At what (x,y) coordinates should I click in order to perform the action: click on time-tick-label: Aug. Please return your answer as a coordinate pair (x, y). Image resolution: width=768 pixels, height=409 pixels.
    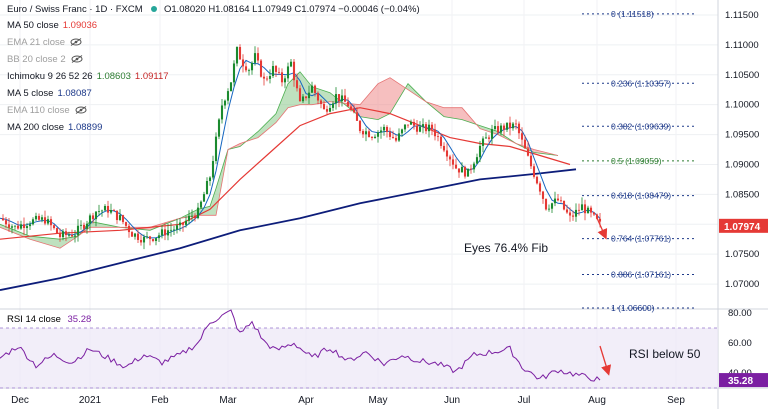
    Looking at the image, I should click on (597, 400).